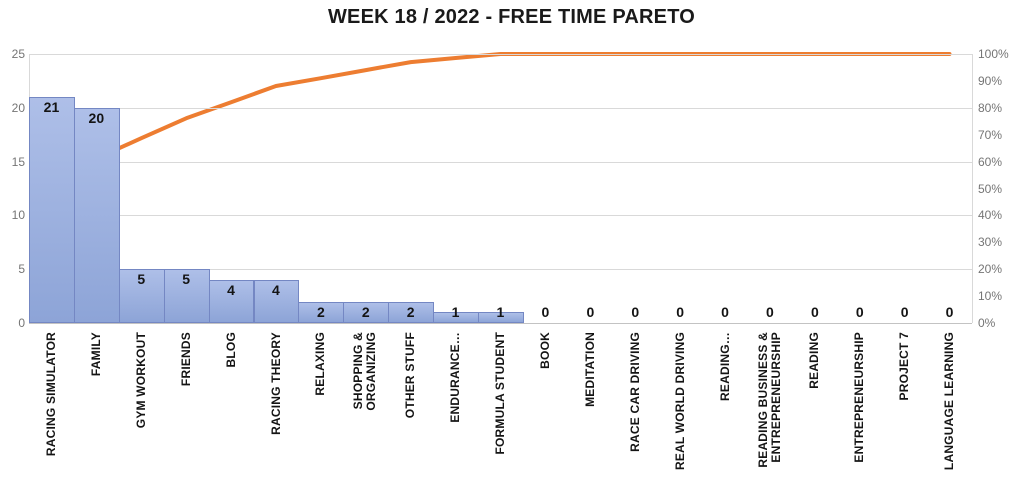 The width and height of the screenshot is (1023, 480). I want to click on category-label-slot: SHOPPING & ORGANIZING, so click(365, 405).